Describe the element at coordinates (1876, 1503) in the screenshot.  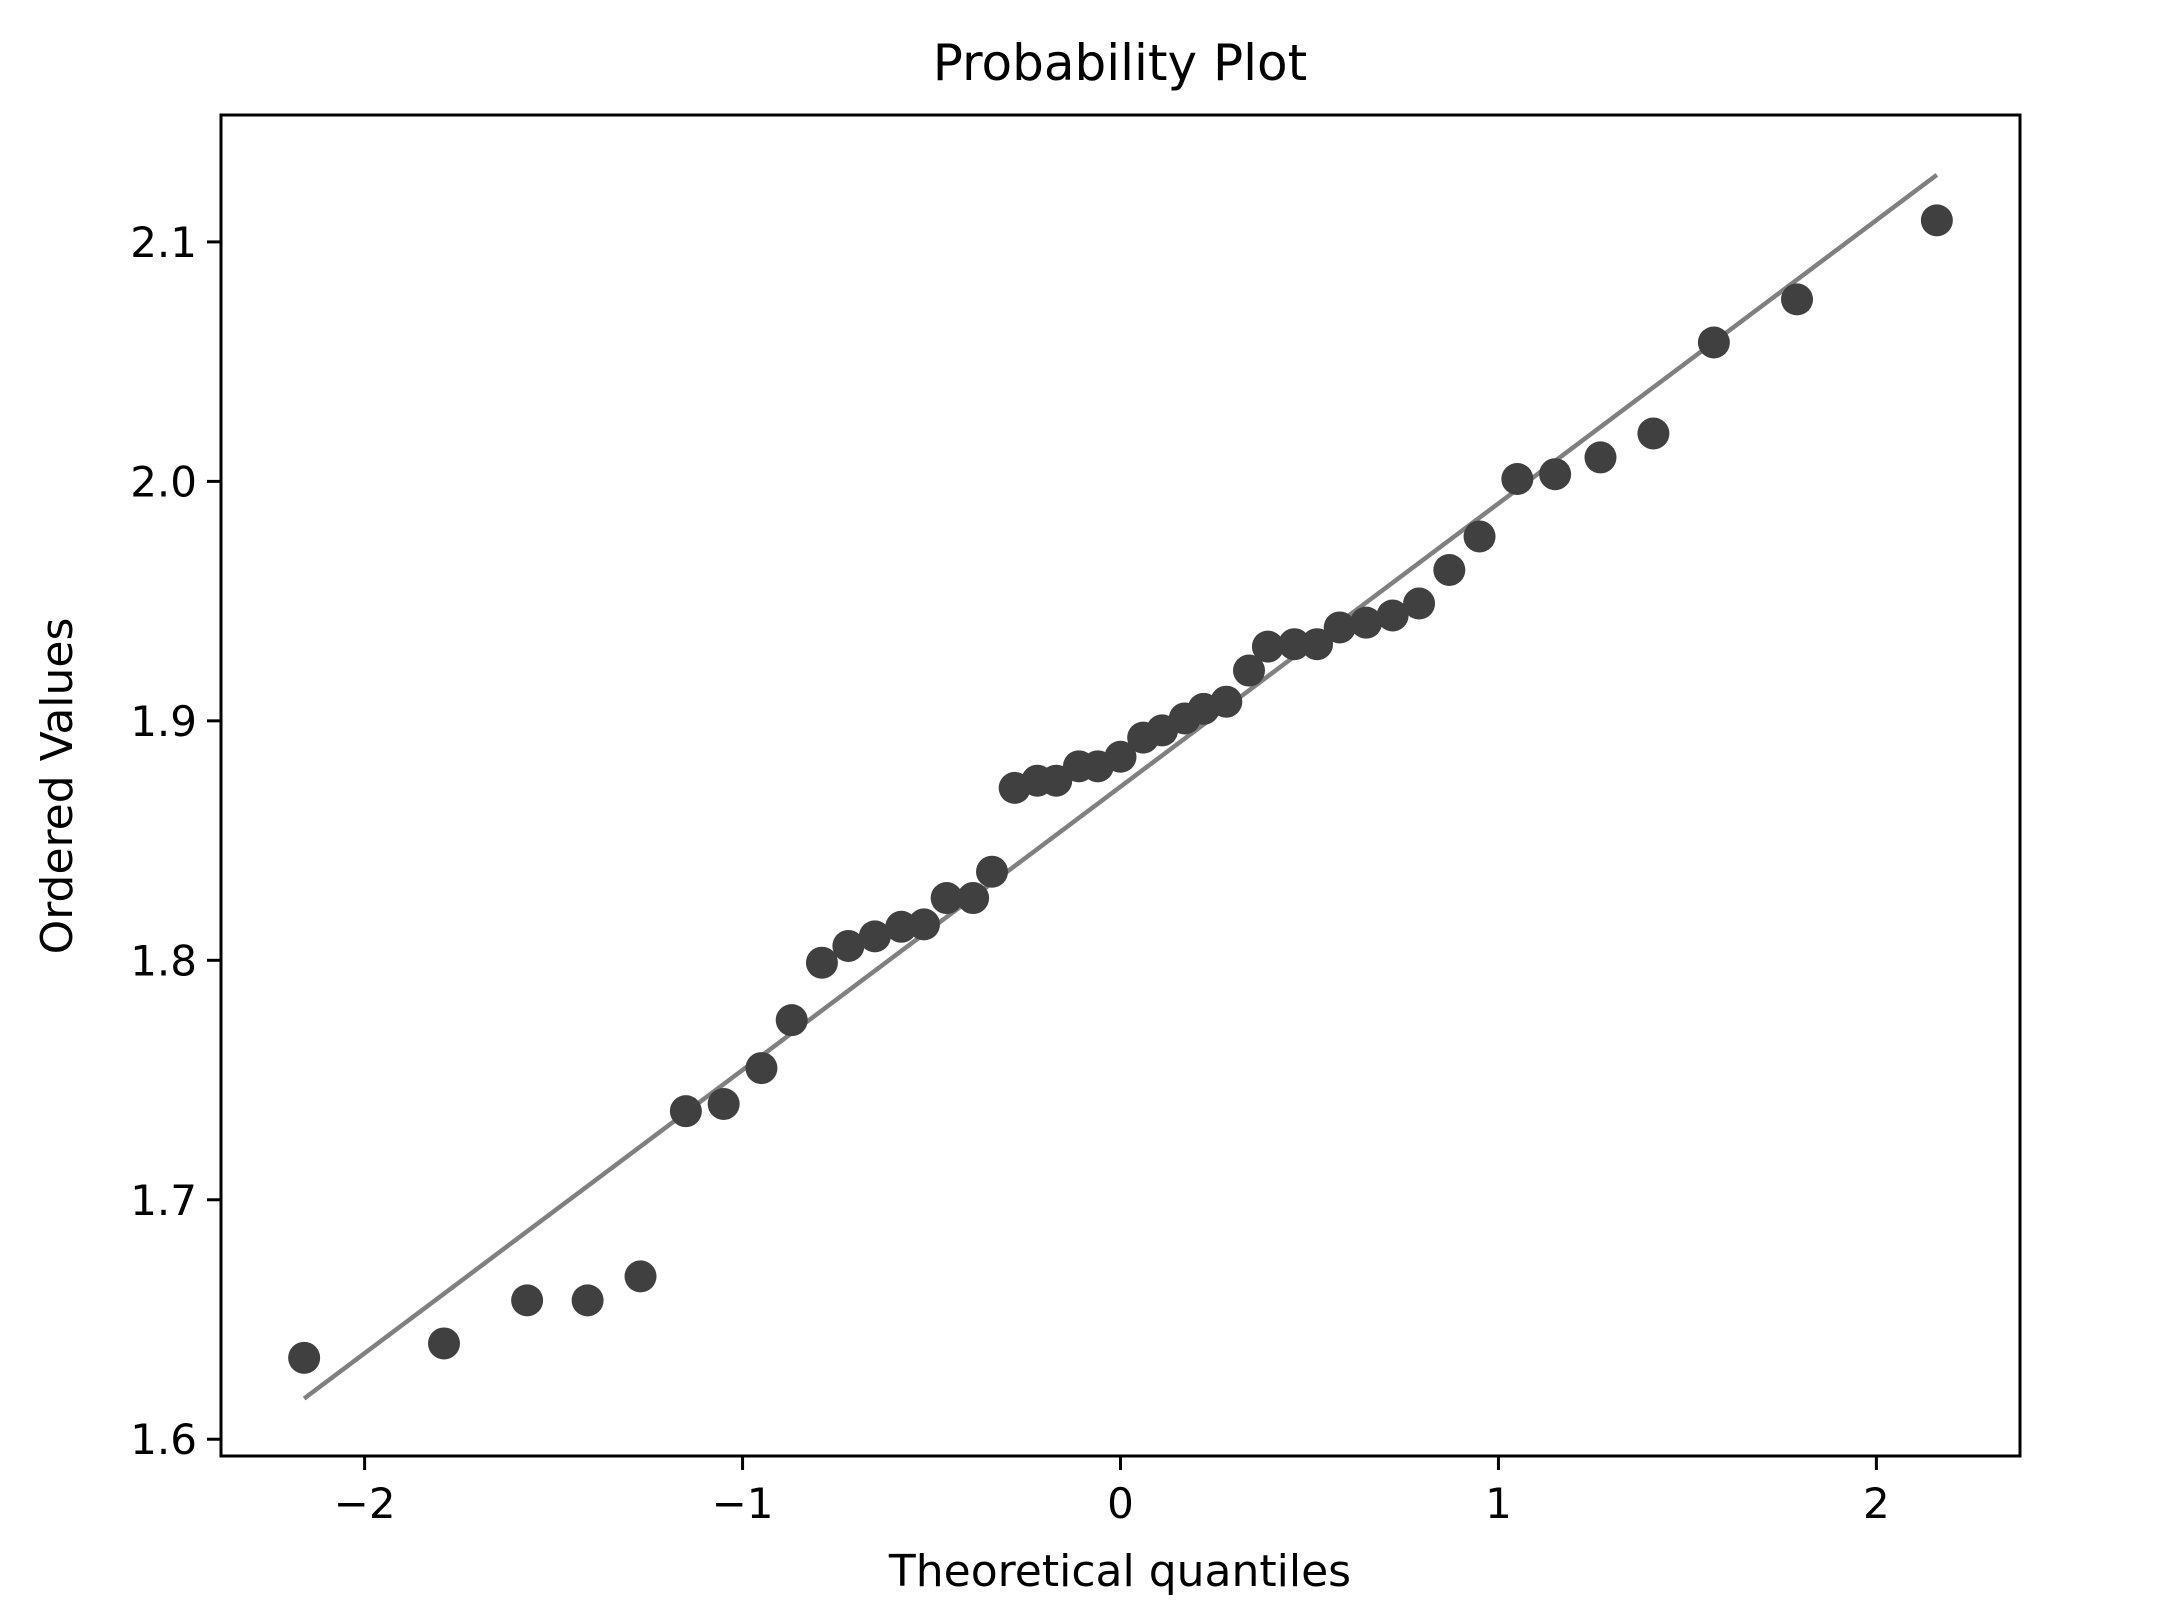
I see `x-tick-label: 2` at that location.